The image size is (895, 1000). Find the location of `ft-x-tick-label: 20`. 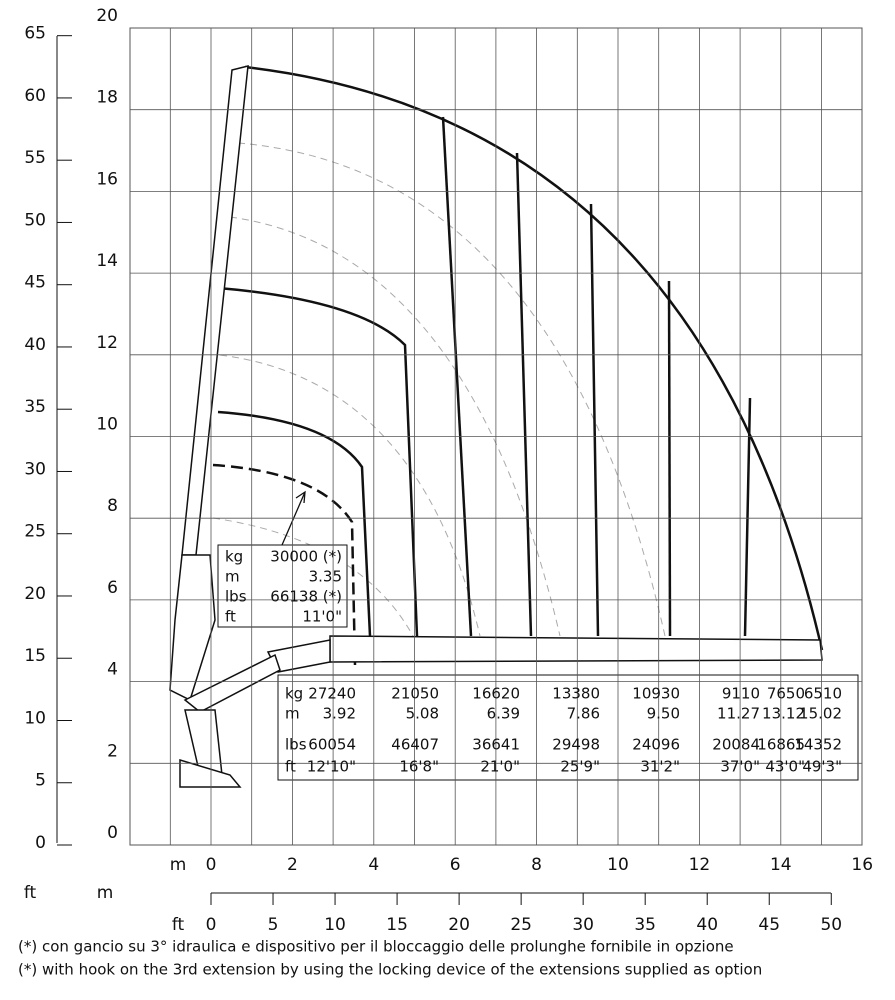

ft-x-tick-label: 20 is located at coordinates (459, 925).